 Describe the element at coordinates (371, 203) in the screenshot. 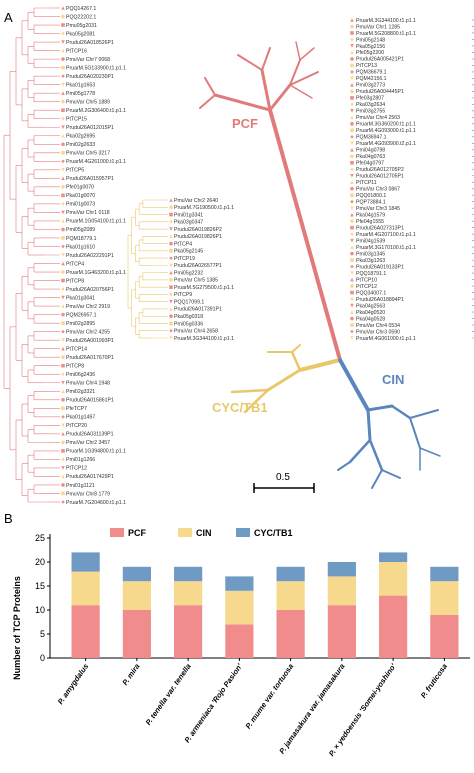

I see `tree-leaf-label: PQP73884.1` at that location.